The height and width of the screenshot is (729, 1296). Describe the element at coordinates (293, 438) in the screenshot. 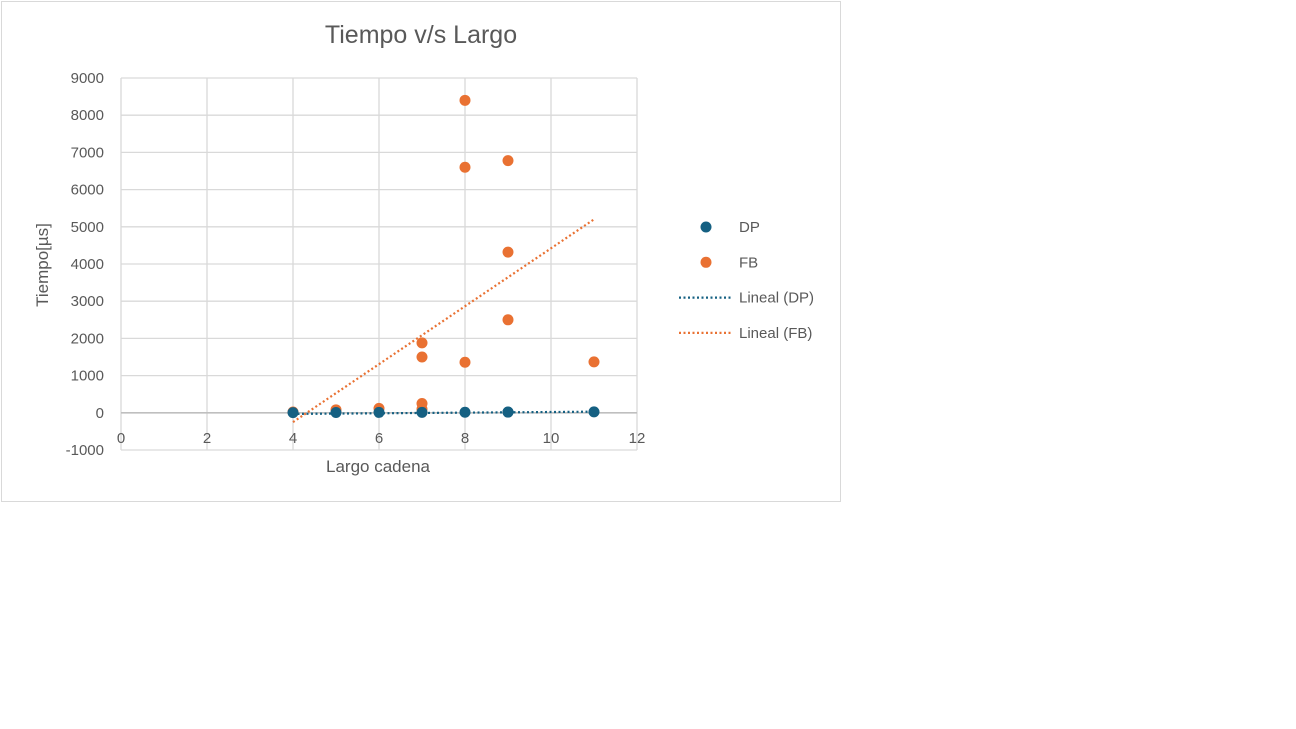

I see `x-tick-label: 4` at that location.